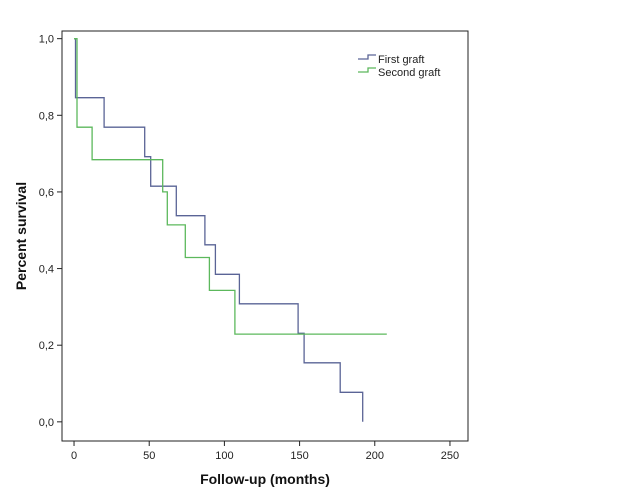 This screenshot has height=501, width=626. Describe the element at coordinates (46, 270) in the screenshot. I see `y-tick-label: 0,4` at that location.